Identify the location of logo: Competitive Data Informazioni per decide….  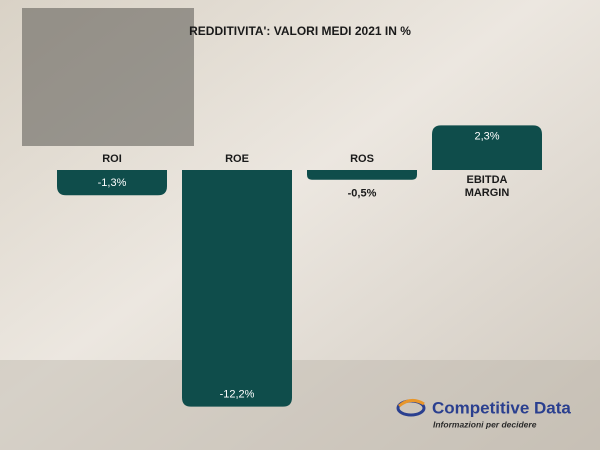
(483, 413).